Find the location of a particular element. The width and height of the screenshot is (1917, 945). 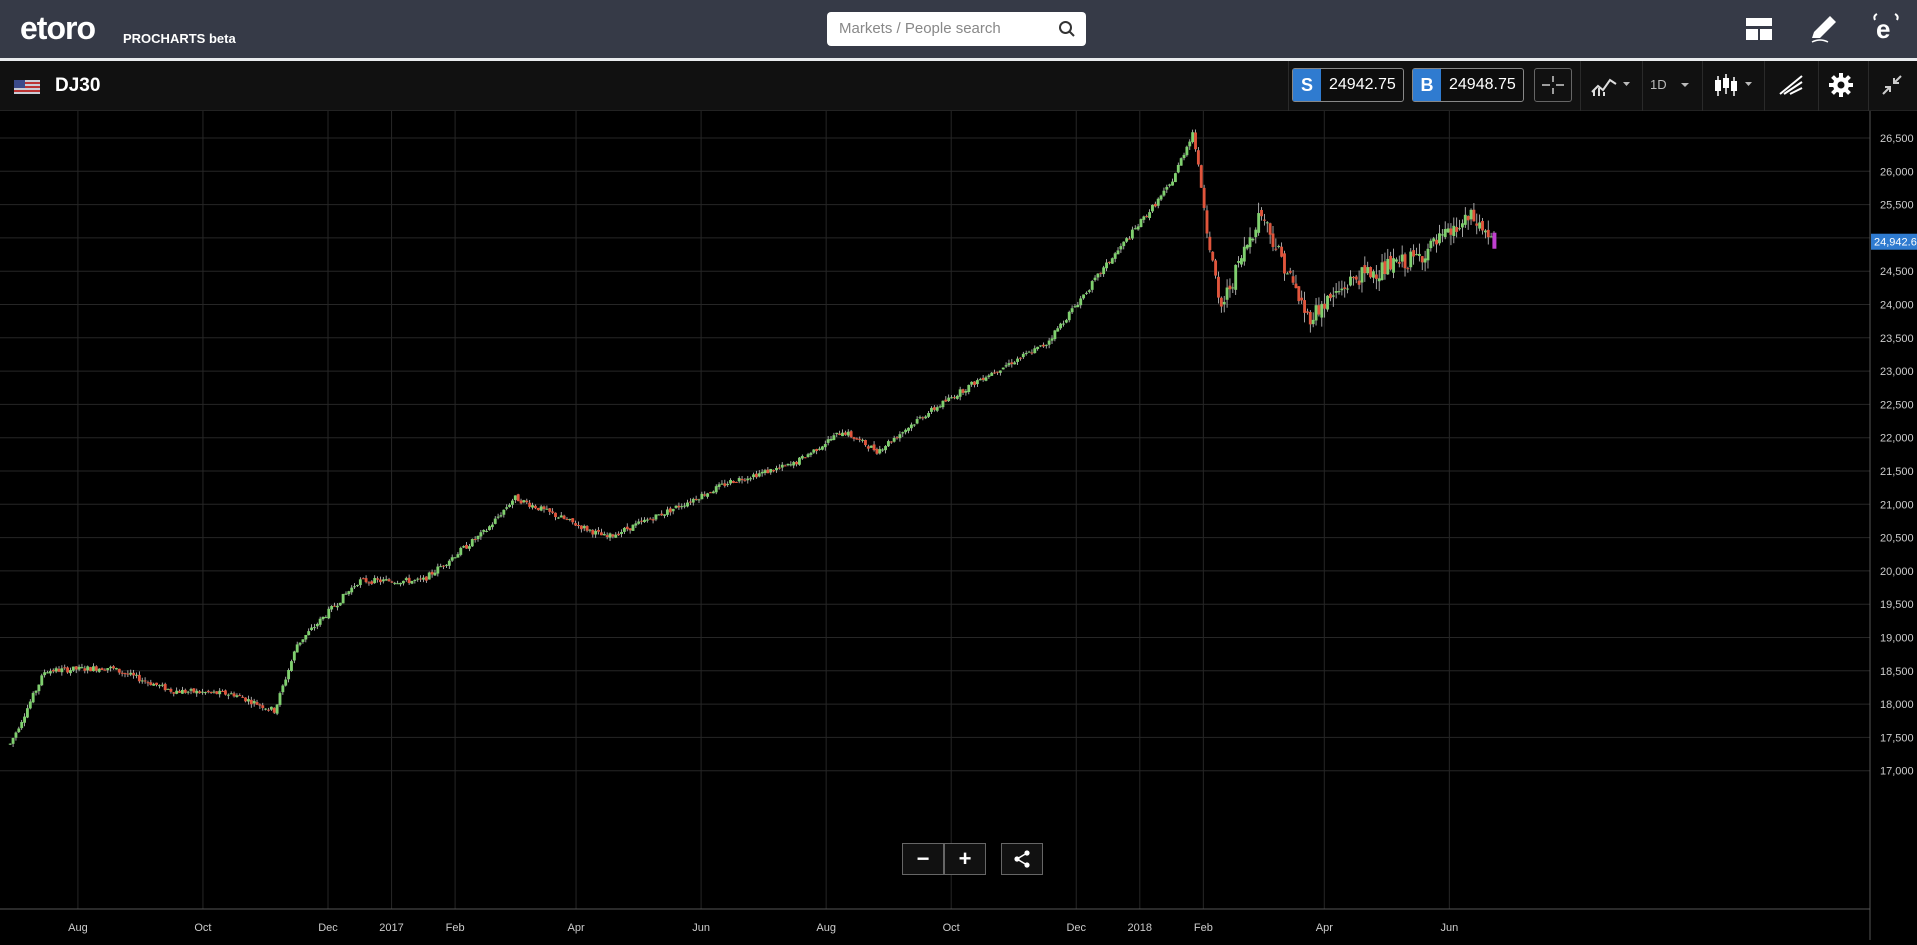

indicators-button is located at coordinates (1611, 85).